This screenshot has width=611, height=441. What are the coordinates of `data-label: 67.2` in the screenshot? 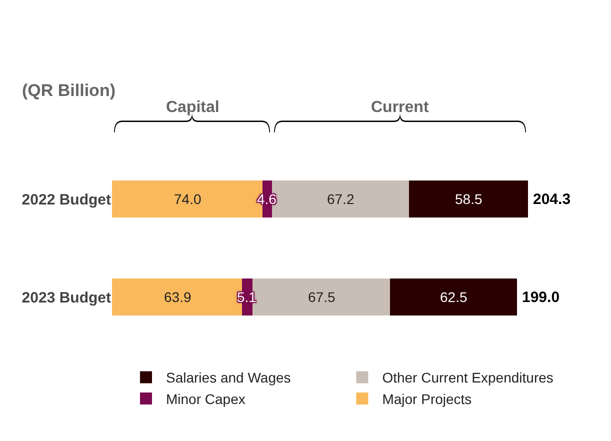 It's located at (340, 199).